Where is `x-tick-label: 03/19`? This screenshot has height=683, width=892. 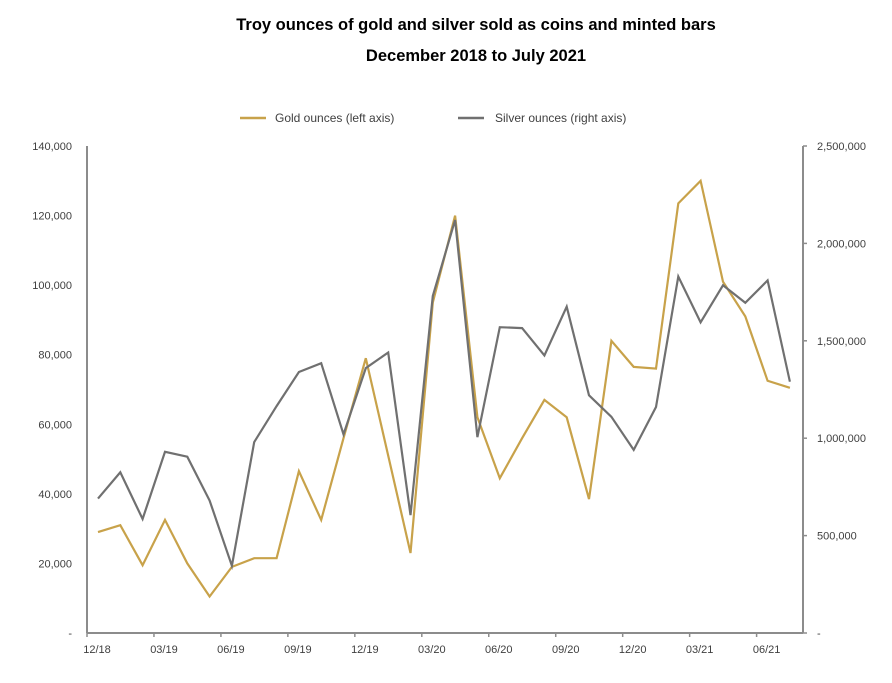
x-tick-label: 03/19 is located at coordinates (164, 650).